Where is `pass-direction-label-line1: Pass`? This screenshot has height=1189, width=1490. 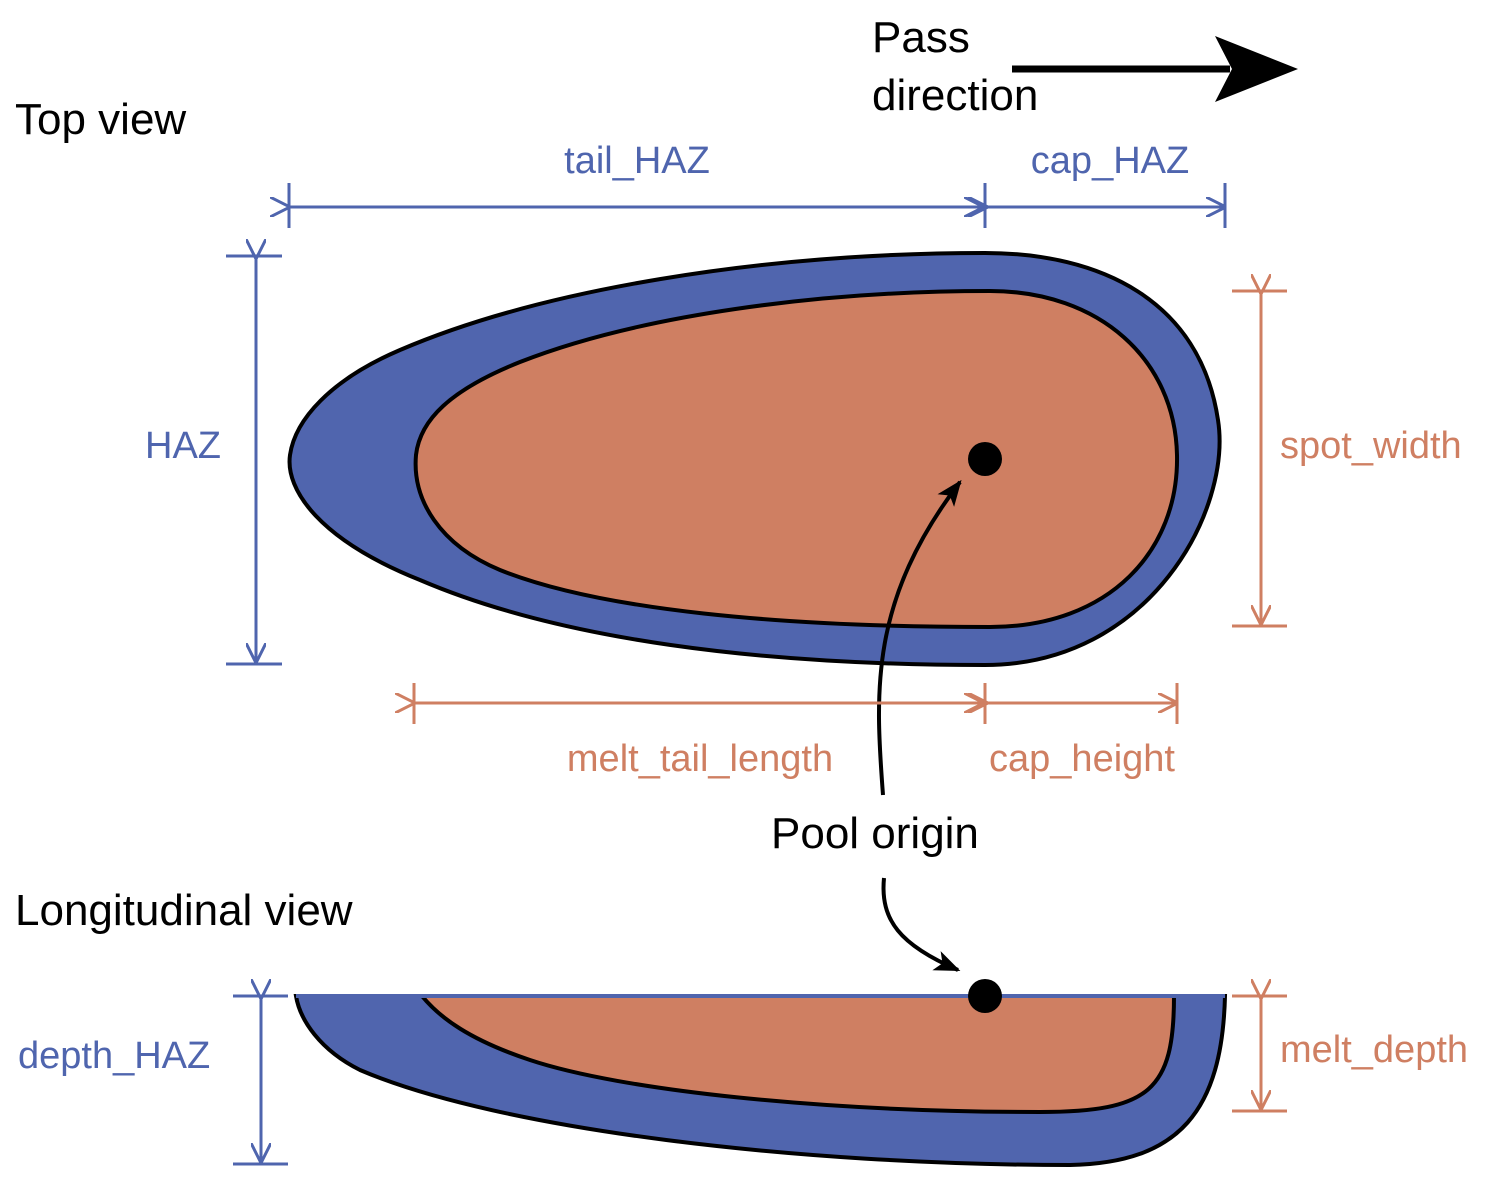
pass-direction-label-line1: Pass is located at coordinates (921, 37).